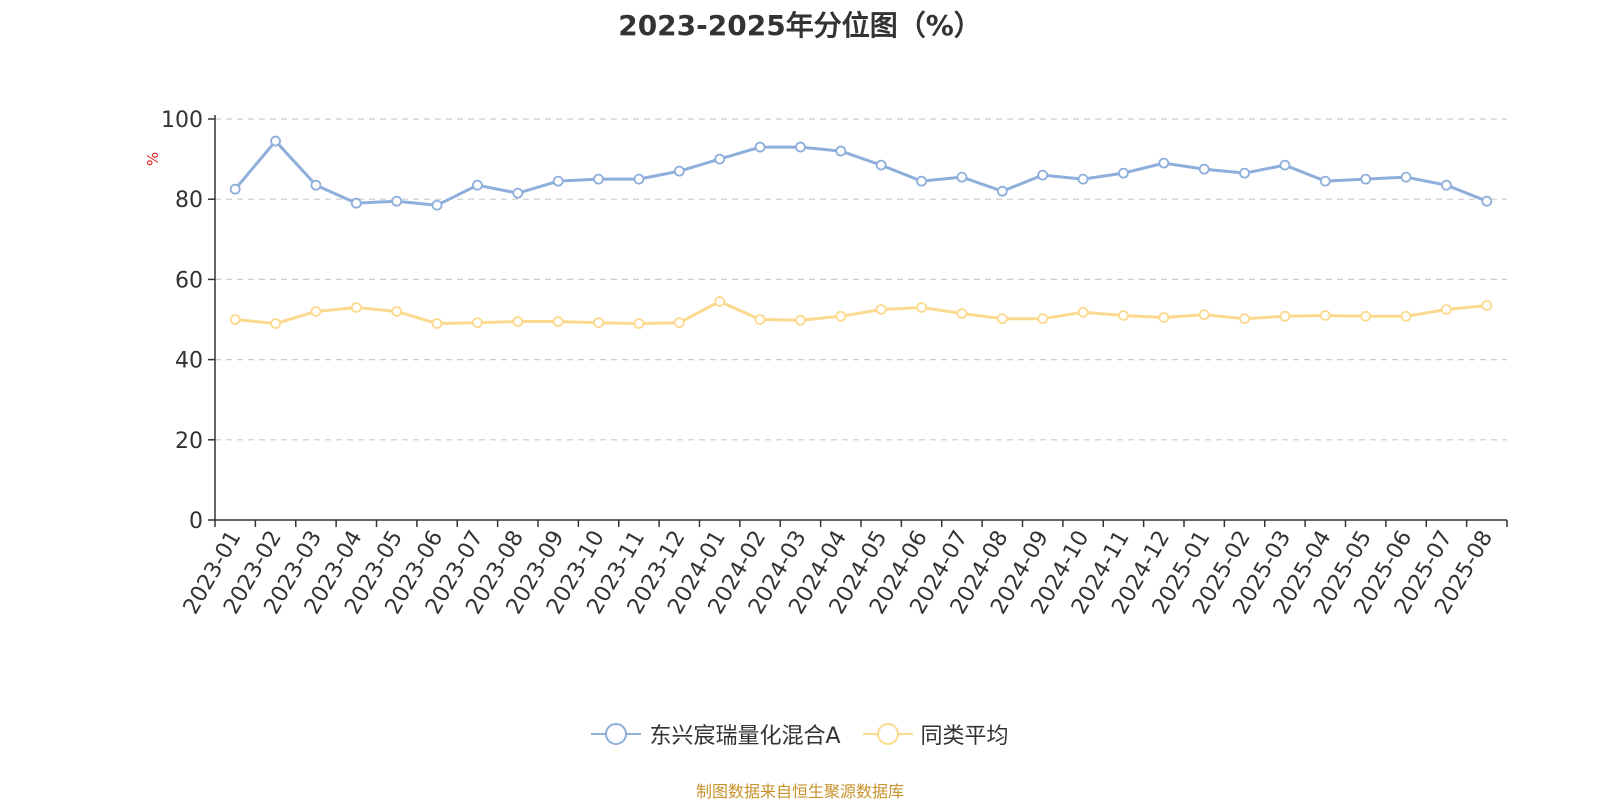 The height and width of the screenshot is (802, 1600). Describe the element at coordinates (189, 280) in the screenshot. I see `y-tick-label: 60` at that location.